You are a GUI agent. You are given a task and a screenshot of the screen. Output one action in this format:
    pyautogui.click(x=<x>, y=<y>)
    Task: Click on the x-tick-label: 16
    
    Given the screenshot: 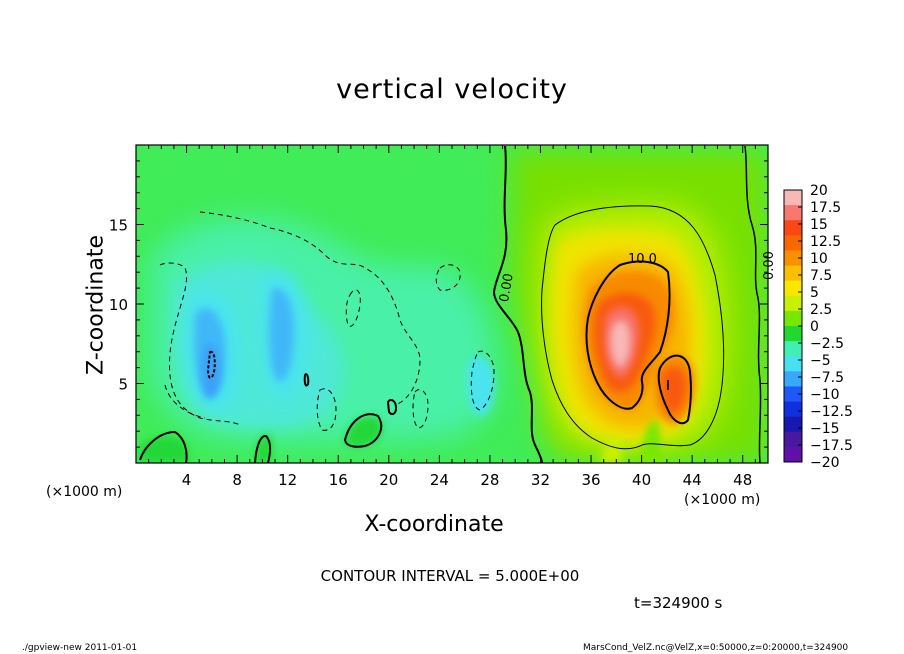 What is the action you would take?
    pyautogui.click(x=338, y=480)
    